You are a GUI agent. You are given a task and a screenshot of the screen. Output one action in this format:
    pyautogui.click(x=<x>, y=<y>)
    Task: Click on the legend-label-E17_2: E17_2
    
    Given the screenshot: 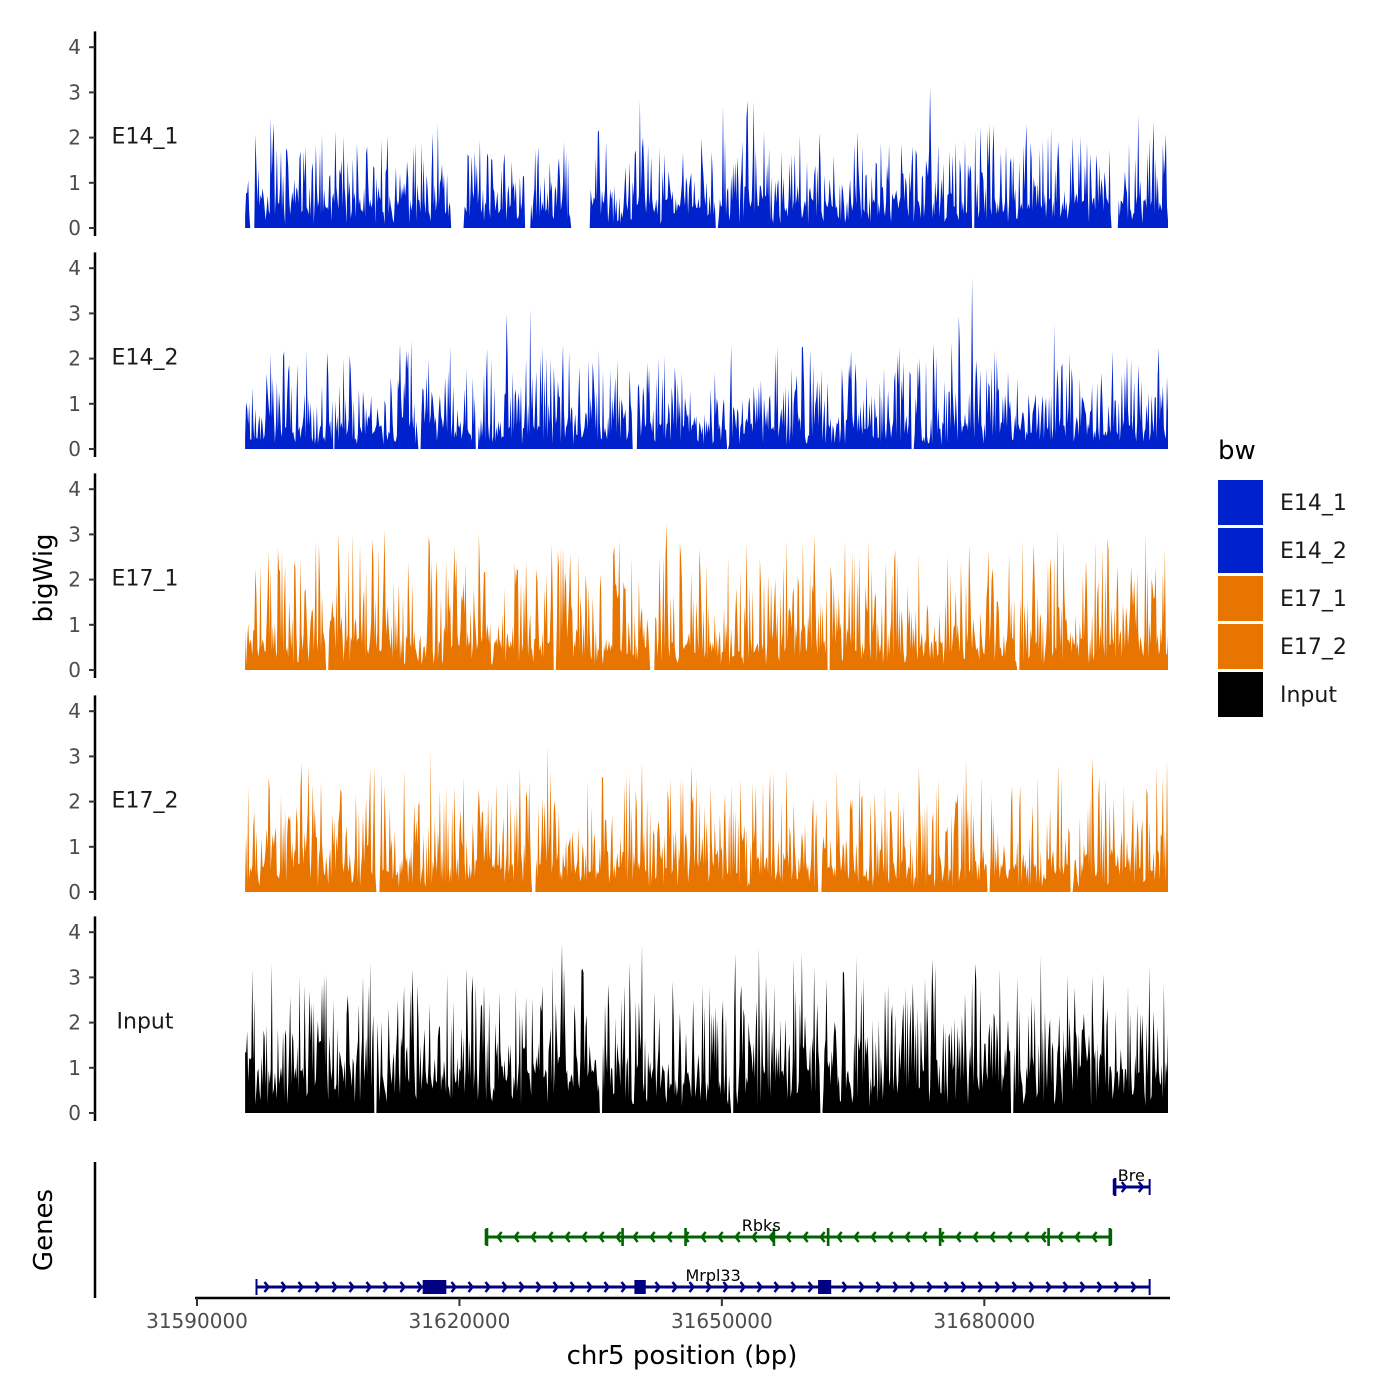 What is the action you would take?
    pyautogui.click(x=1313, y=647)
    